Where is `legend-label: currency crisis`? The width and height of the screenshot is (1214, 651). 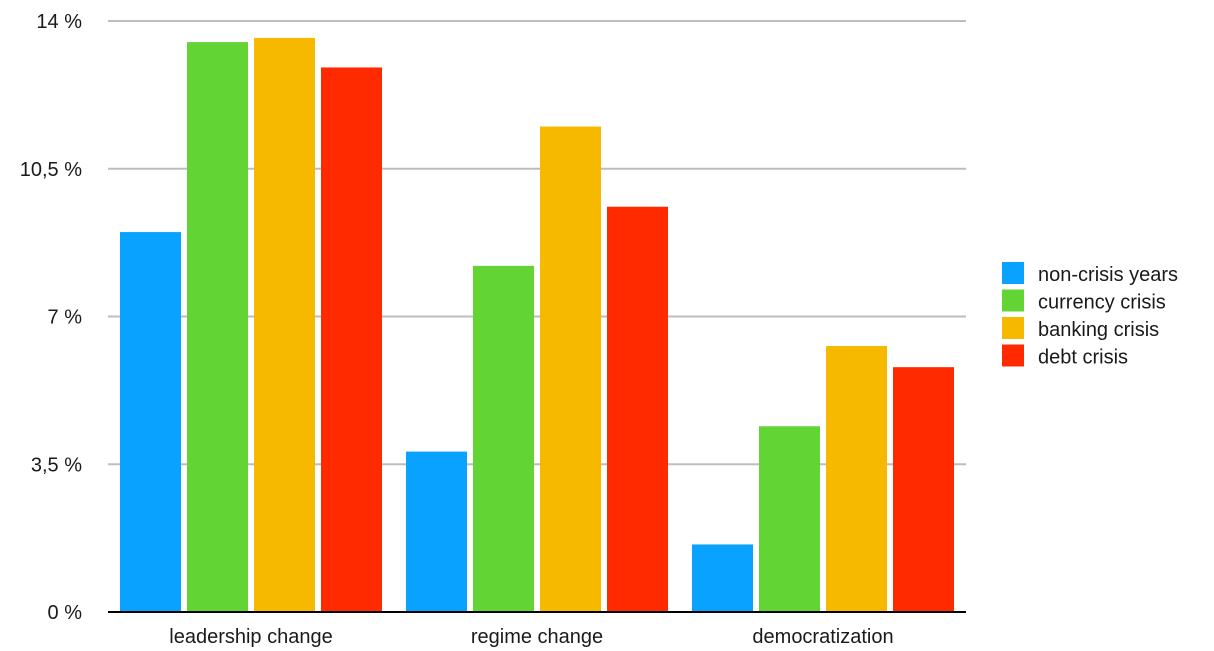 legend-label: currency crisis is located at coordinates (1102, 303).